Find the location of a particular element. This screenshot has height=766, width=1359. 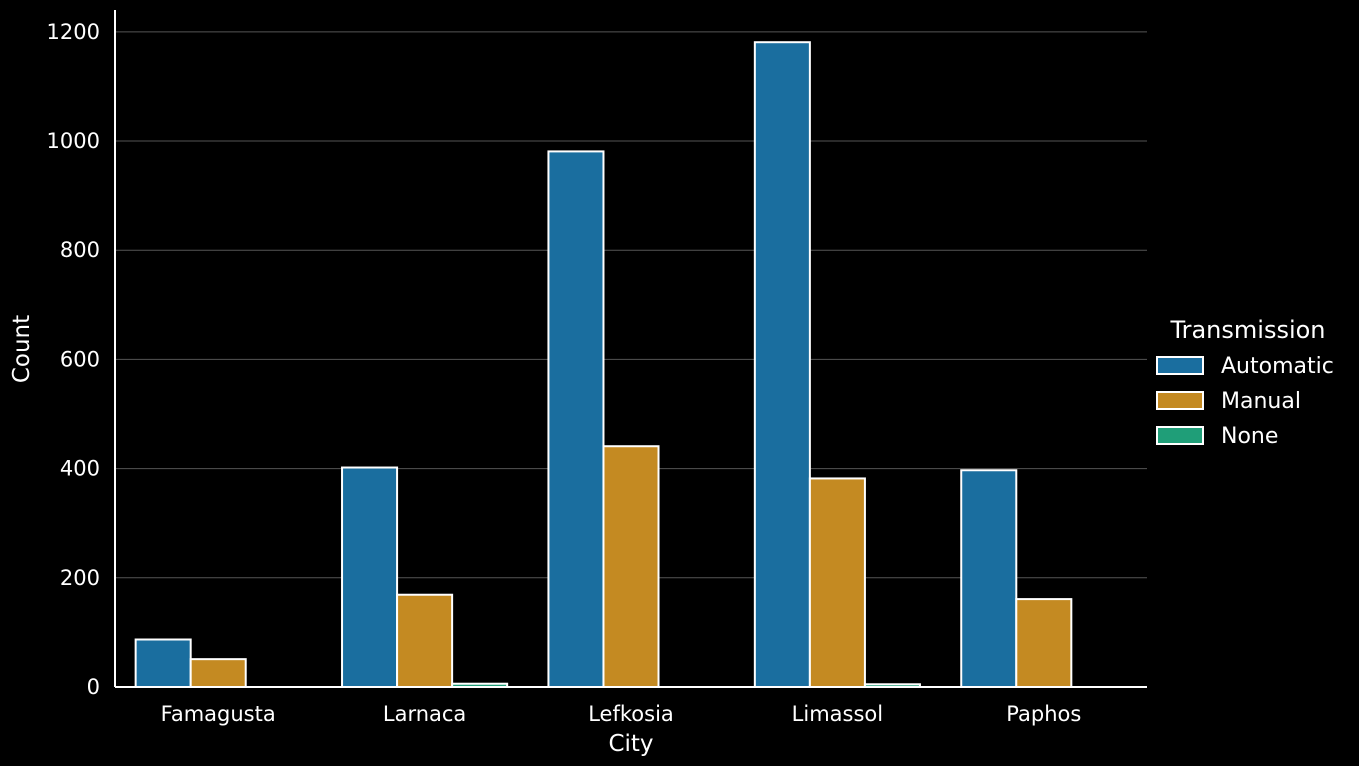

y-tick-label: 1000 is located at coordinates (73, 141).